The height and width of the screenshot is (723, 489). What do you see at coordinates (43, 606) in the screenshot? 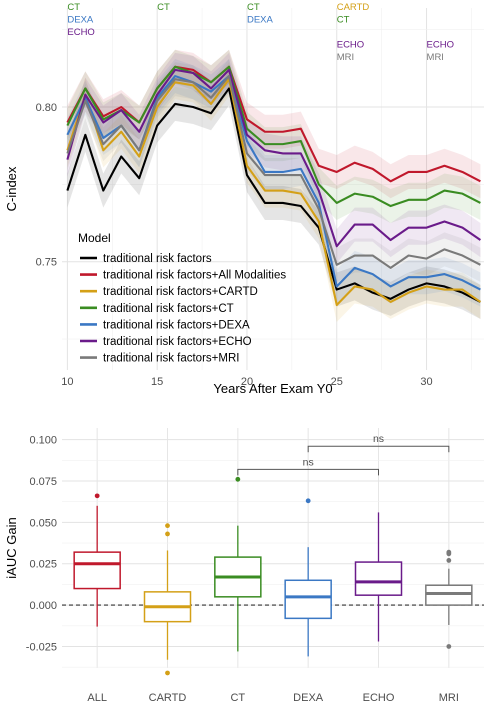
I see `y-tick-label: 0.000` at bounding box center [43, 606].